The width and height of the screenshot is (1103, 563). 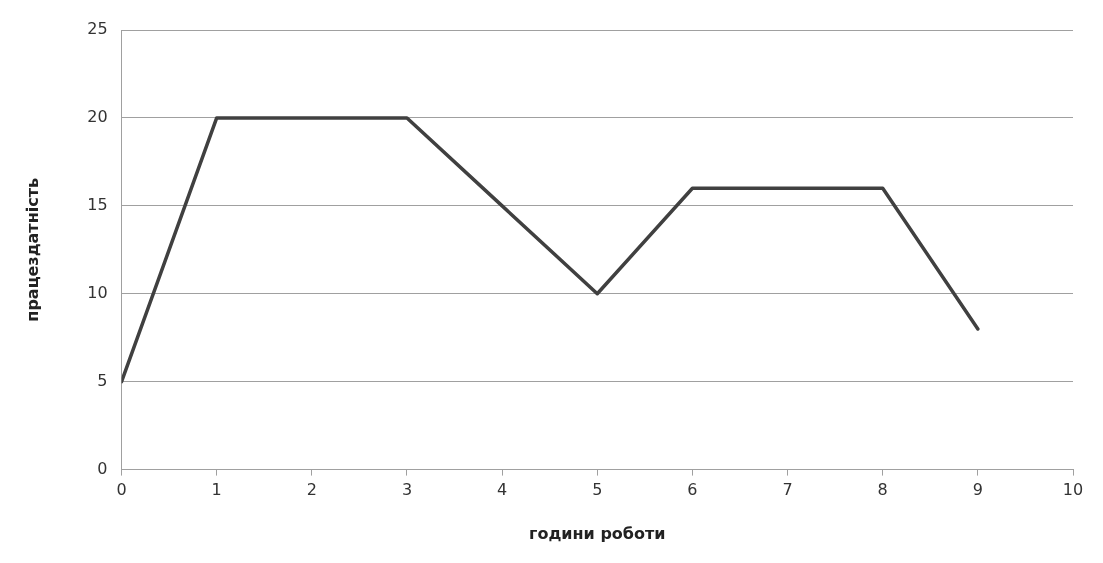 I want to click on y-tick-label: 5, so click(x=102, y=380).